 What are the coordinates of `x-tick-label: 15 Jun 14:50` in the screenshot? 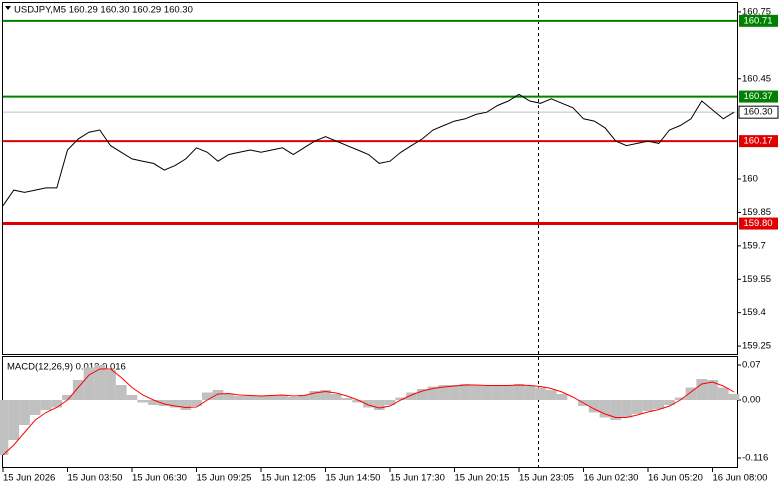 It's located at (353, 478).